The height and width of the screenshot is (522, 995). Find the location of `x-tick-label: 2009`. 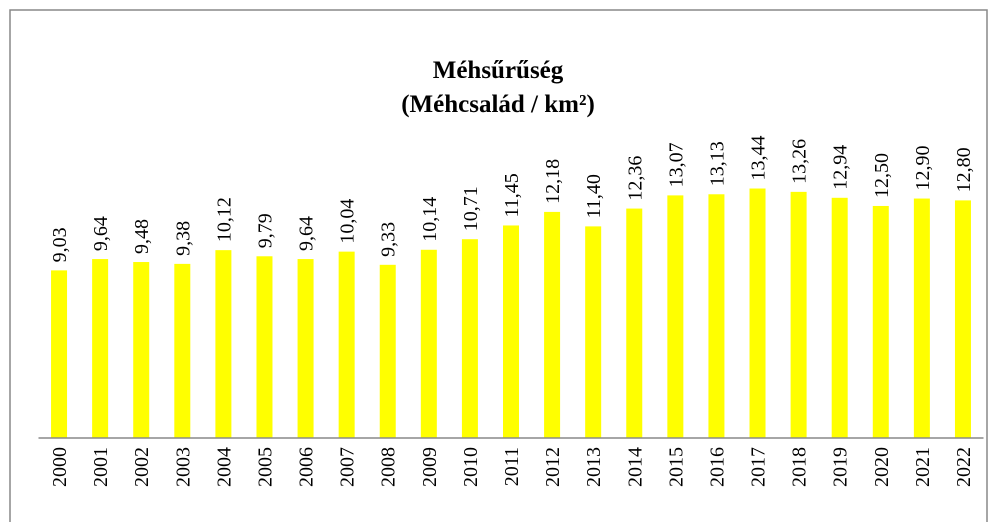

x-tick-label: 2009 is located at coordinates (430, 467).